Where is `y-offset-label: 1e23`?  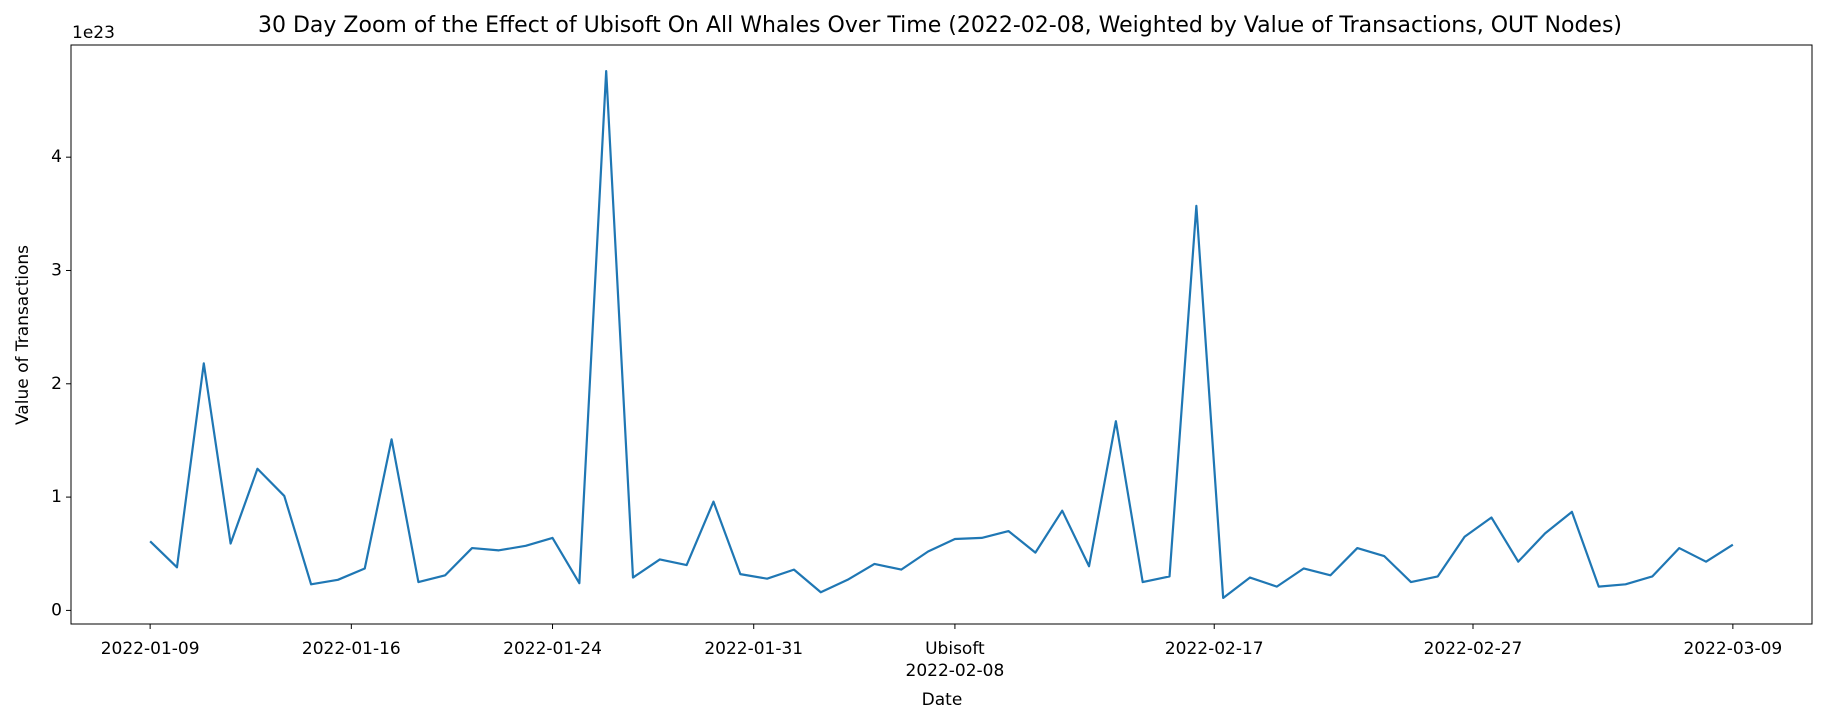 y-offset-label: 1e23 is located at coordinates (93, 33).